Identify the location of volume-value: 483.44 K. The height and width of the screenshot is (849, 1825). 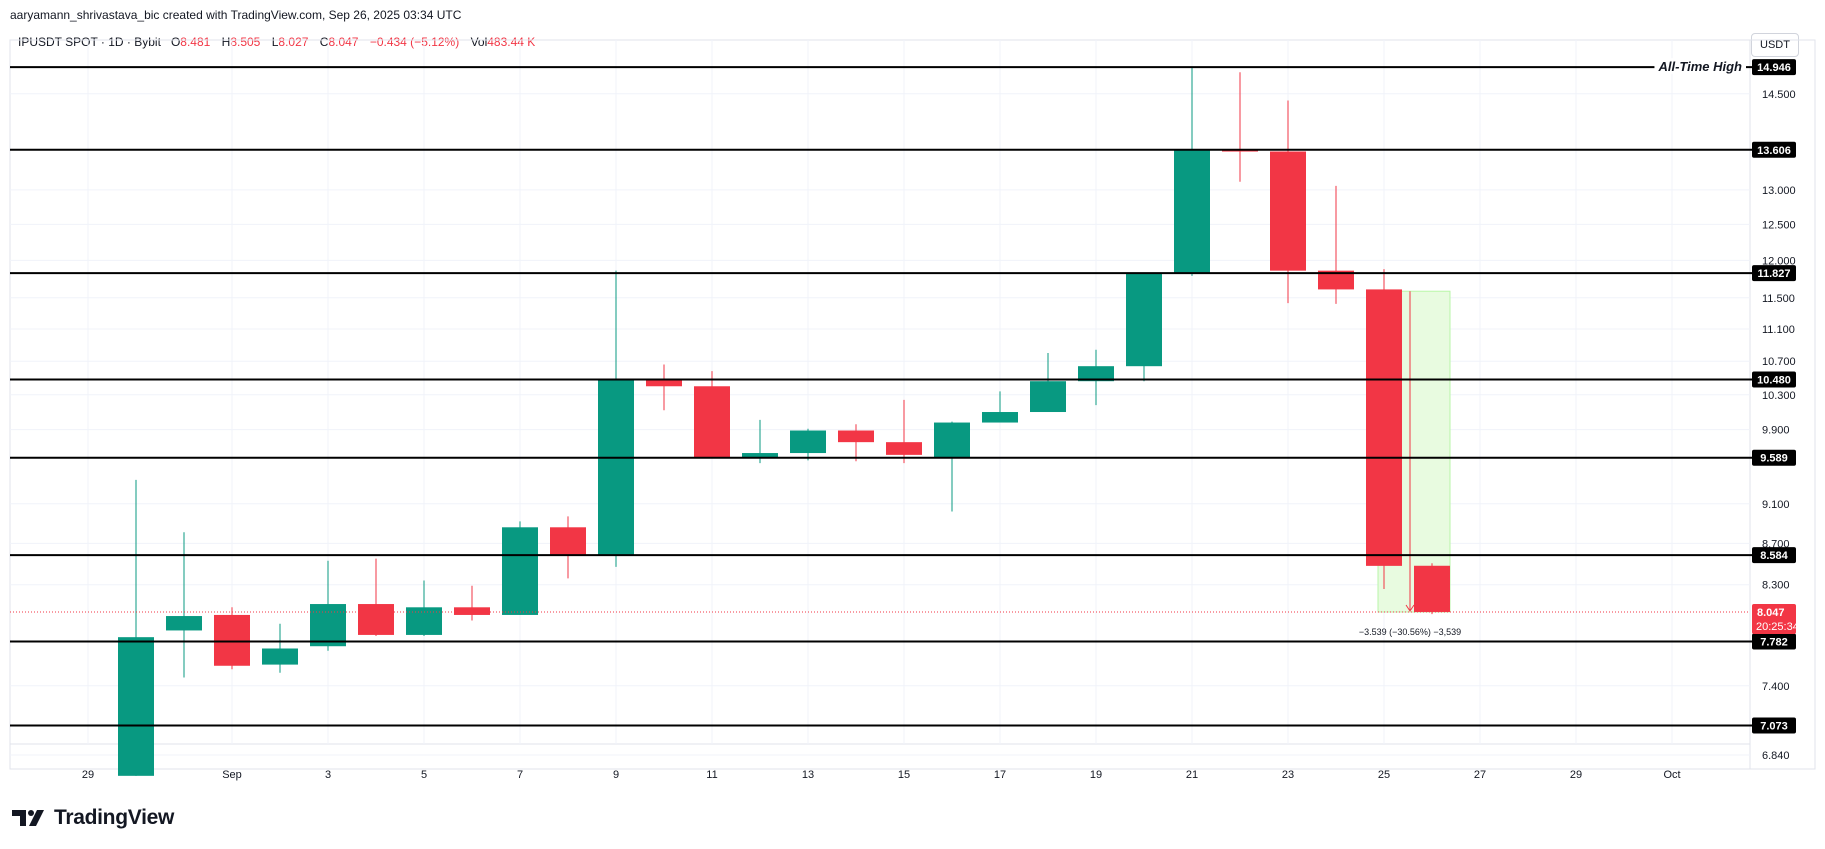
(511, 42).